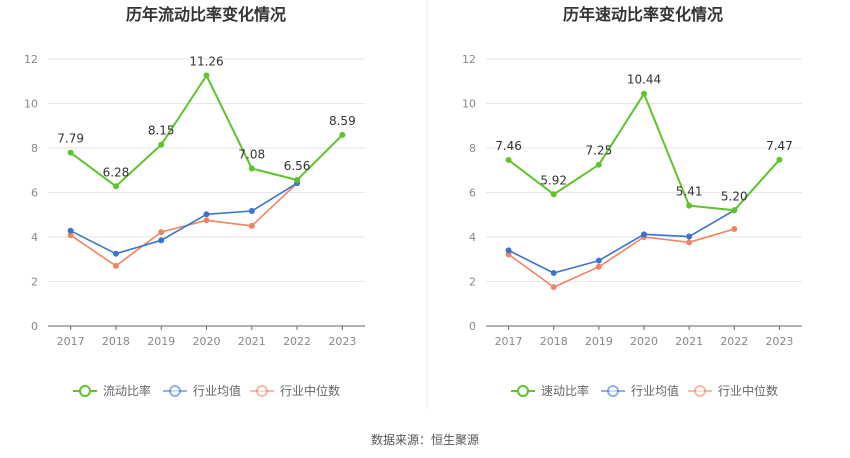  What do you see at coordinates (206, 61) in the screenshot?
I see `data-label: 11.26` at bounding box center [206, 61].